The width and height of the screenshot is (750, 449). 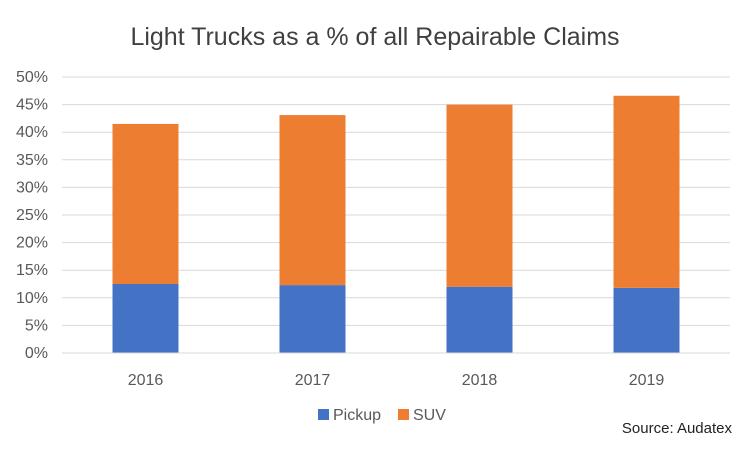 I want to click on bar-pickup-2016, so click(x=145, y=318).